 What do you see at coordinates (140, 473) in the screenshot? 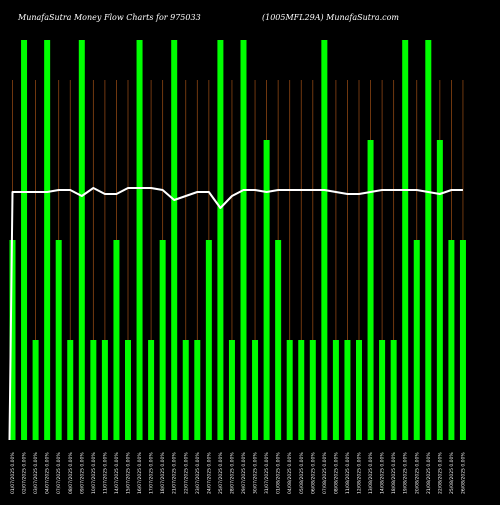
I see `x-tick-label: 16/07/2025 0.00%` at bounding box center [140, 473].